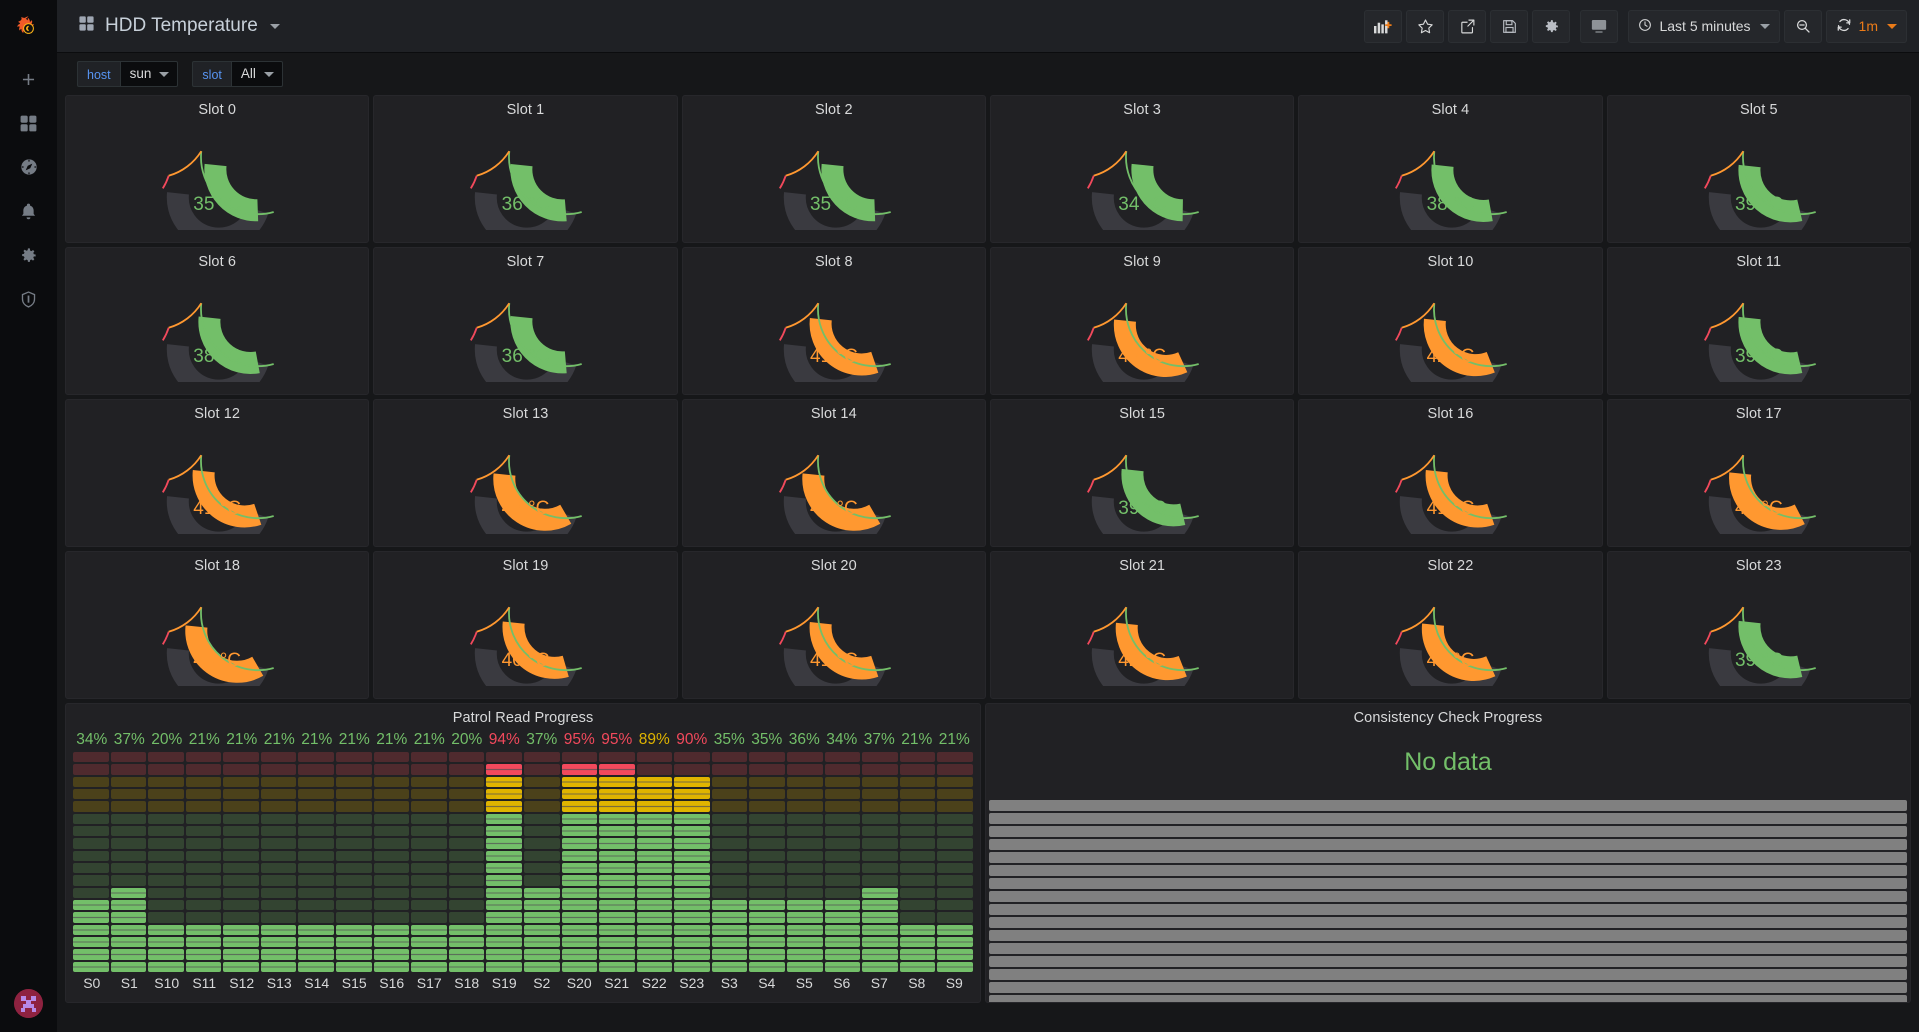 This screenshot has height=1032, width=1919. Describe the element at coordinates (1142, 321) in the screenshot. I see `panel-slot-9: Slot 9 43 °C` at that location.